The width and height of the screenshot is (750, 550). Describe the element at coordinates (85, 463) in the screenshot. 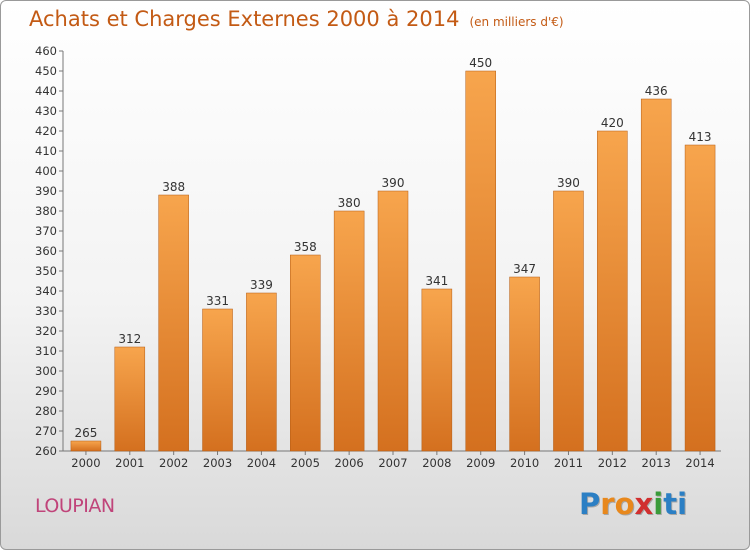

I see `x-tick-label: 2000` at that location.